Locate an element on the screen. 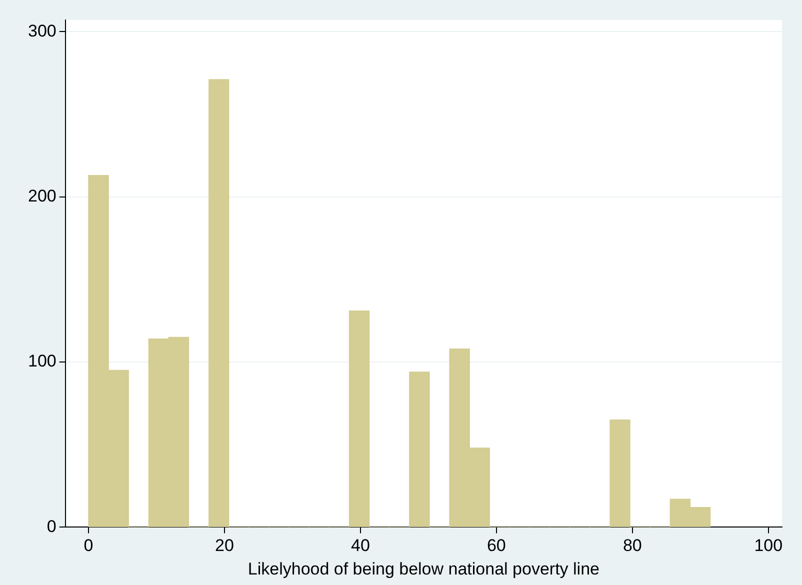 This screenshot has width=802, height=585. y-tick-label: 0 is located at coordinates (51, 526).